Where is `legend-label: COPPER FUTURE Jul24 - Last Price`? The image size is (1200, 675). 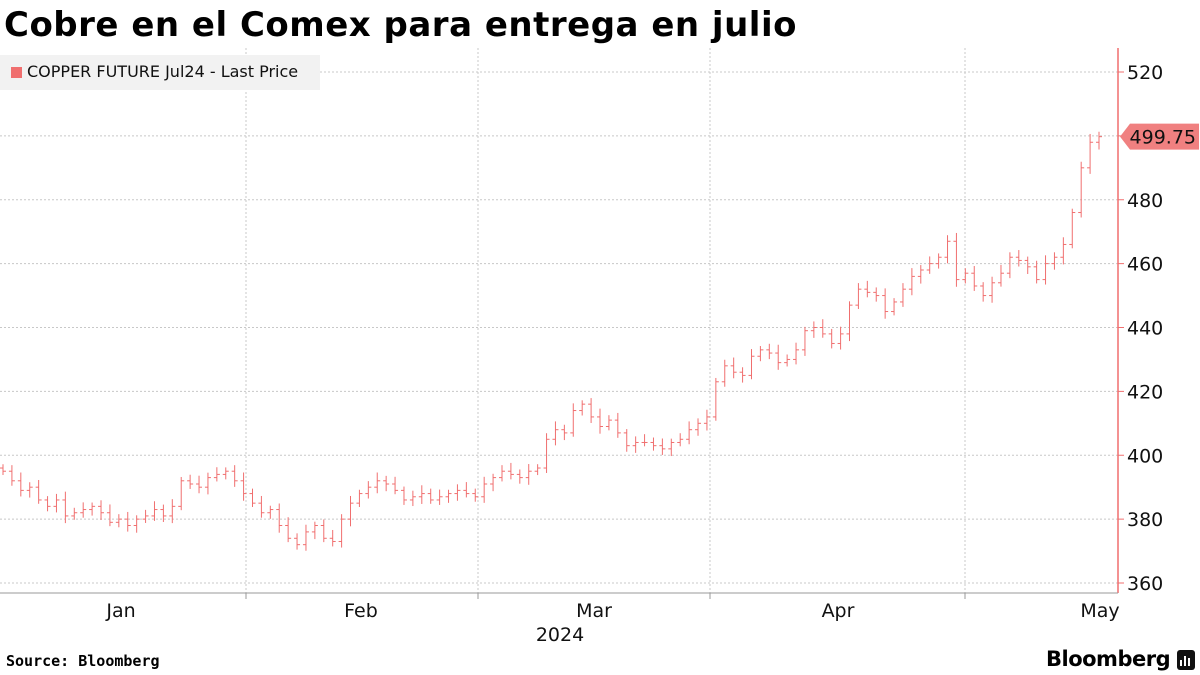
legend-label: COPPER FUTURE Jul24 - Last Price is located at coordinates (163, 71).